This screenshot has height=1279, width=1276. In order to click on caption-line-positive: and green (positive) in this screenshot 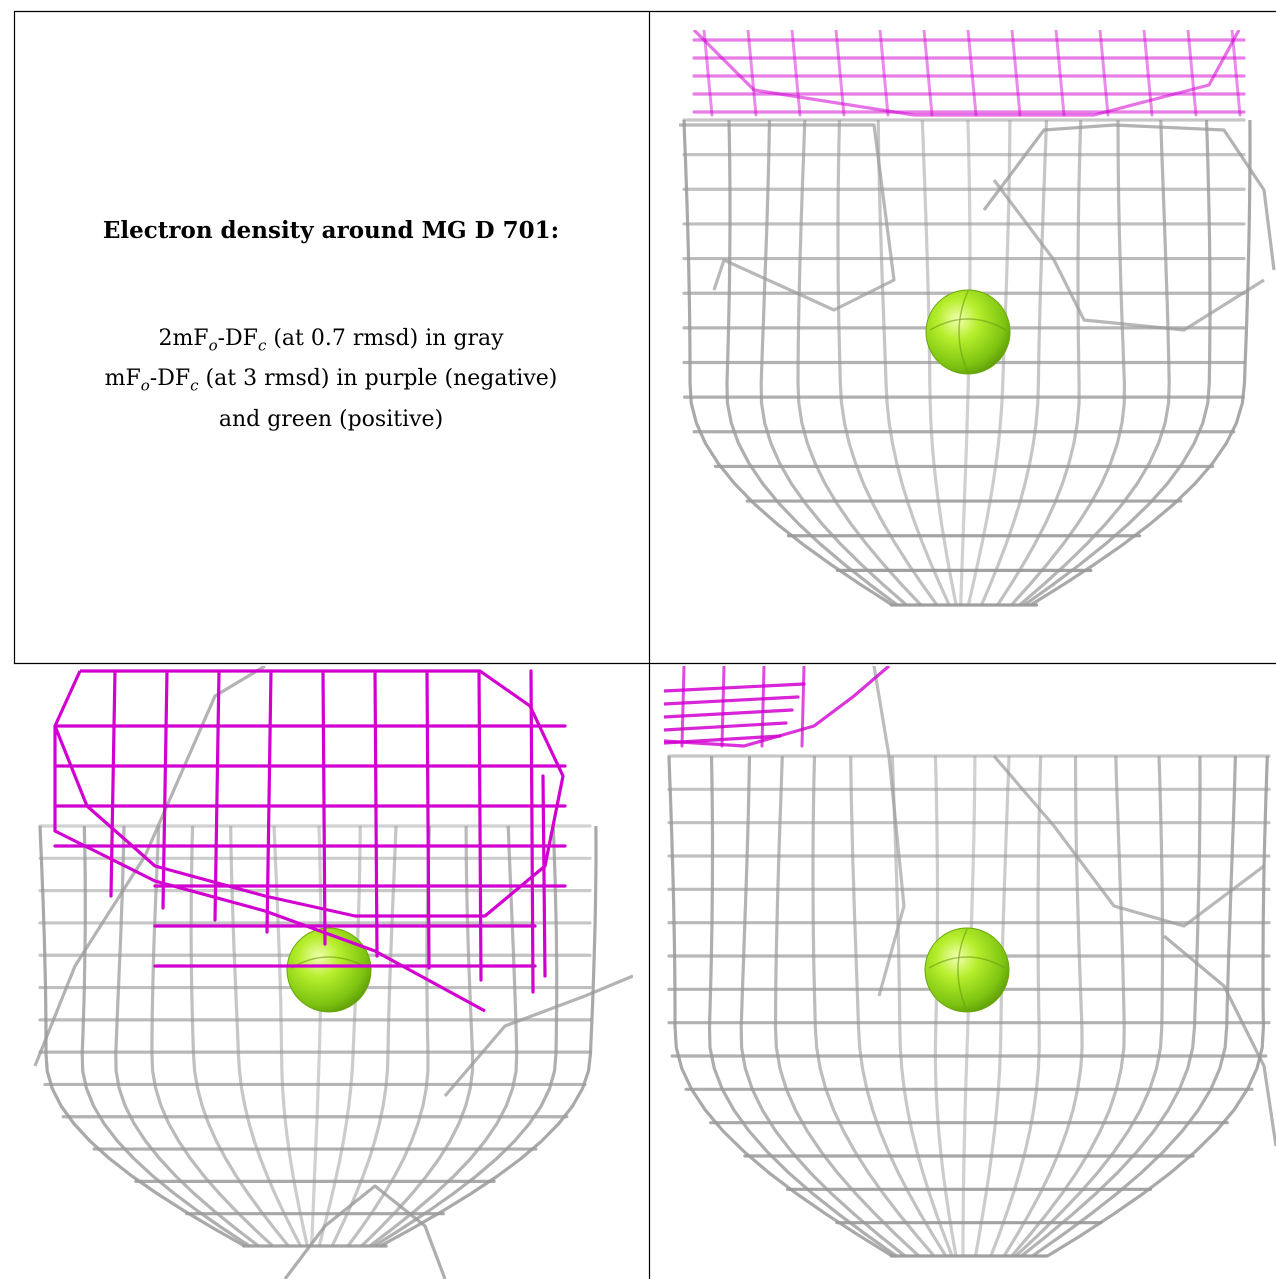, I will do `click(331, 419)`.